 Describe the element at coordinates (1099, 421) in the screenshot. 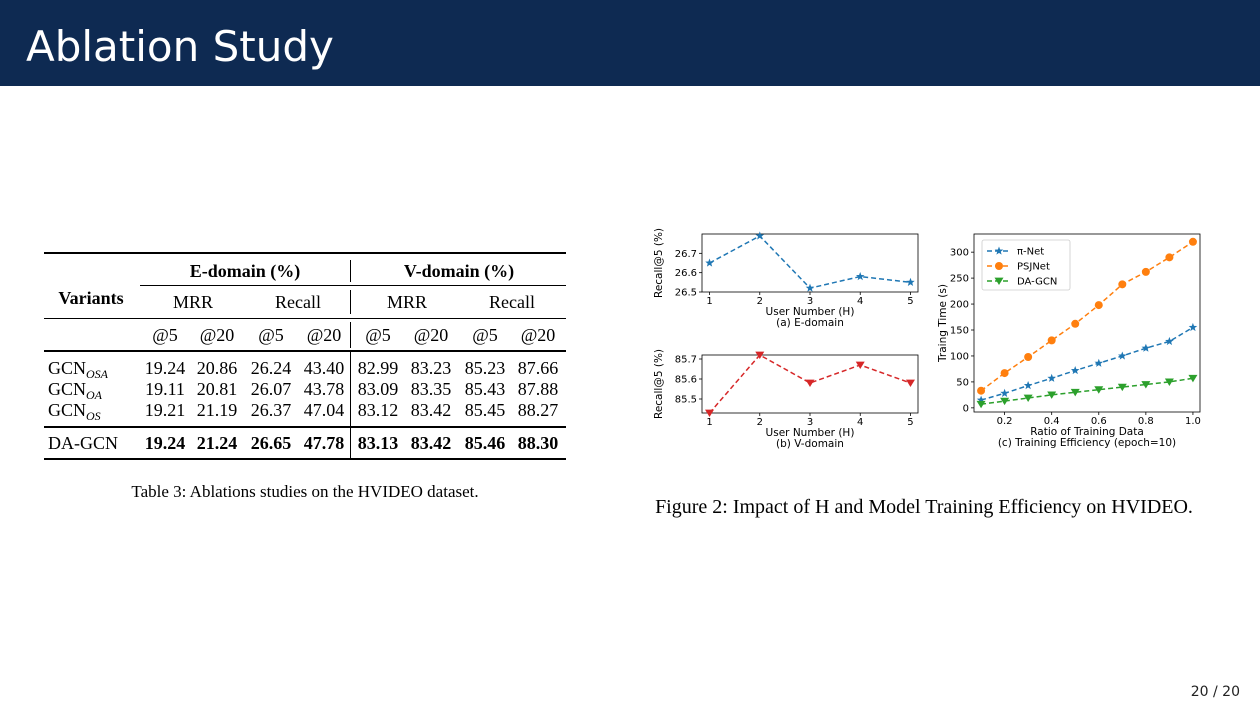

I see `x-tick-label: 0.6` at that location.